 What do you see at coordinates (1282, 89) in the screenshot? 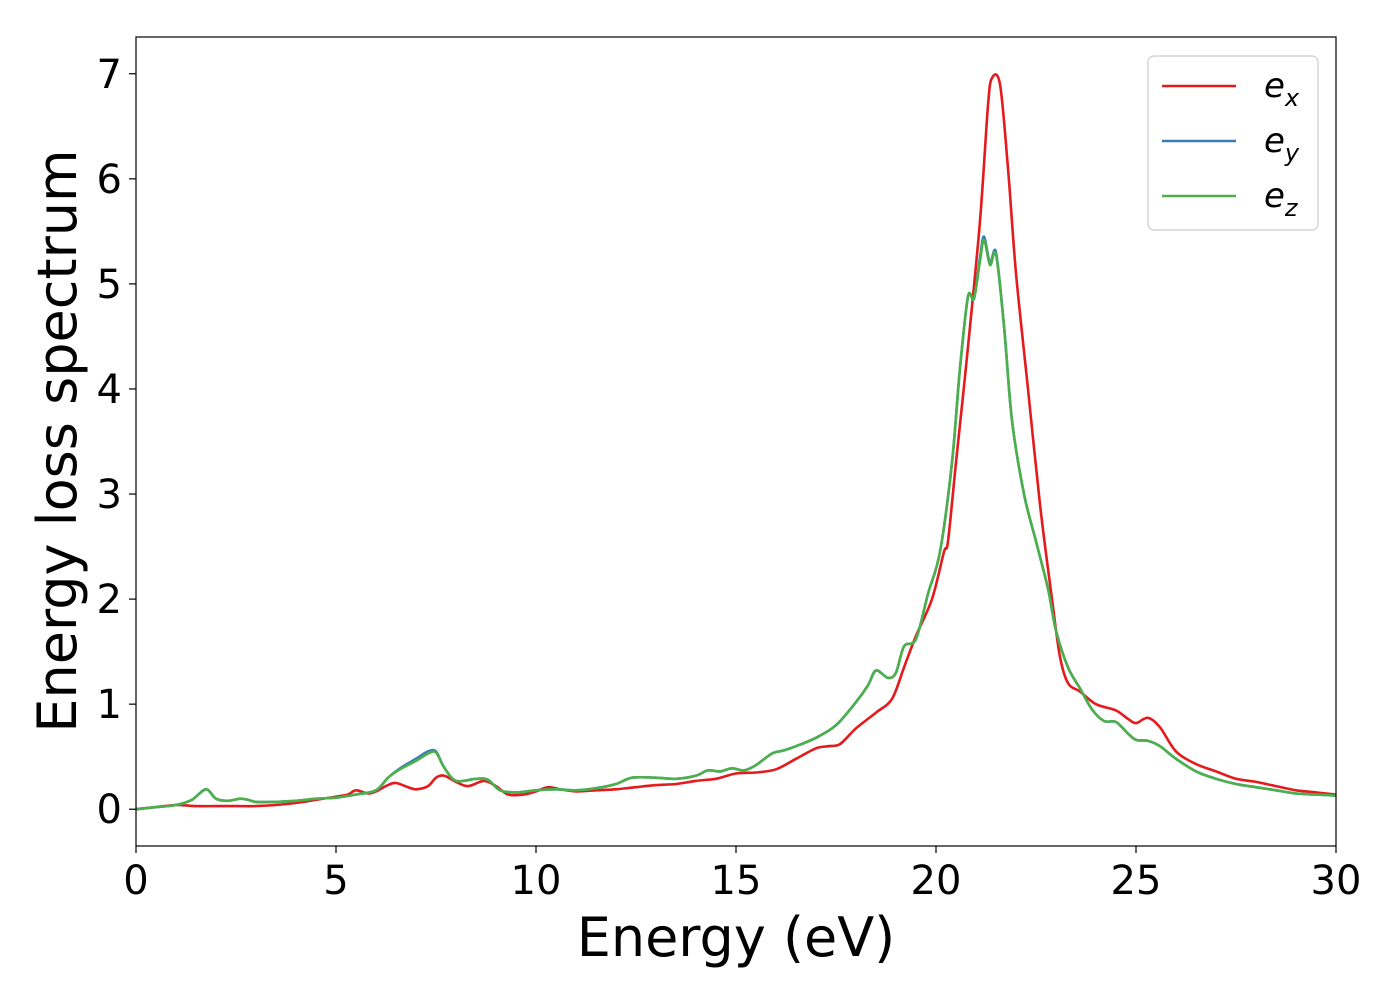
I see `legend-label-x: ex` at bounding box center [1282, 89].